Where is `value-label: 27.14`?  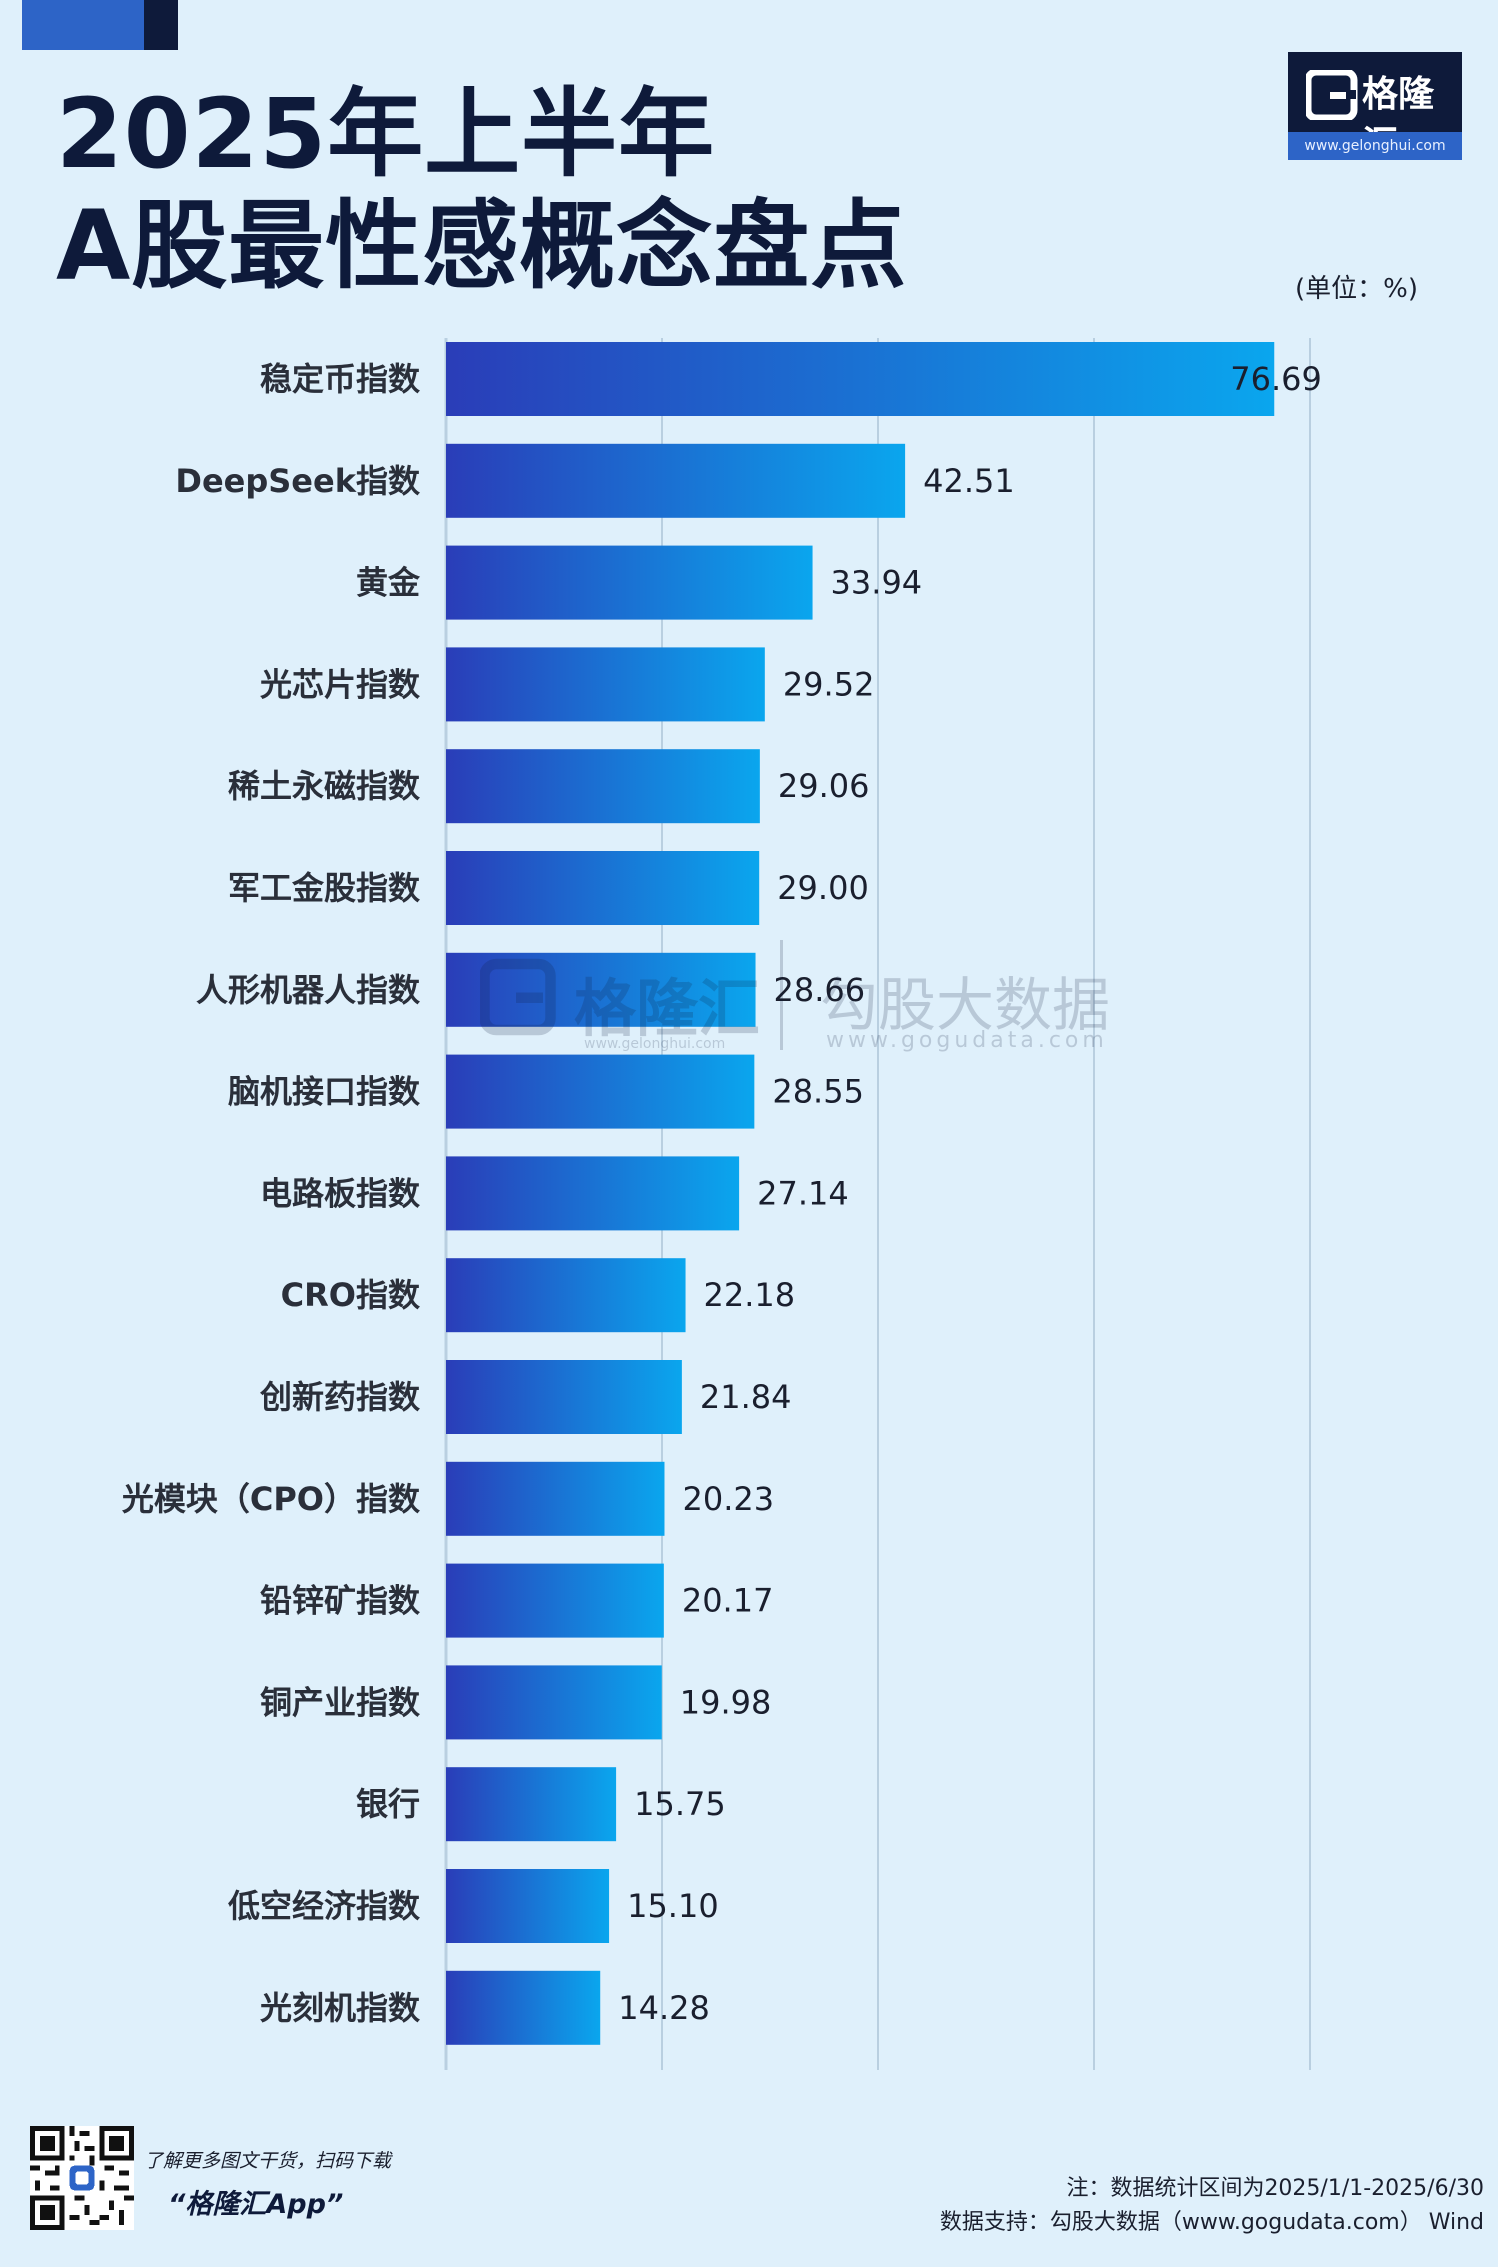
value-label: 27.14 is located at coordinates (803, 1193).